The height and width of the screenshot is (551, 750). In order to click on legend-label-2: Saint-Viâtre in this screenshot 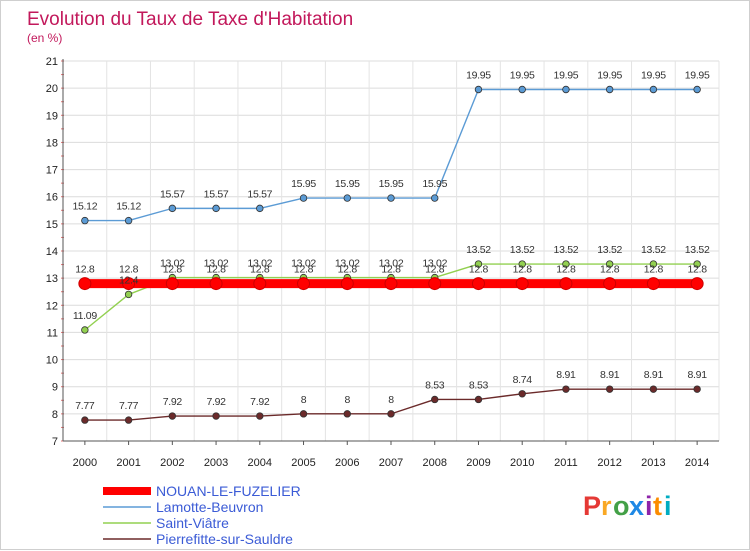, I will do `click(192, 523)`.